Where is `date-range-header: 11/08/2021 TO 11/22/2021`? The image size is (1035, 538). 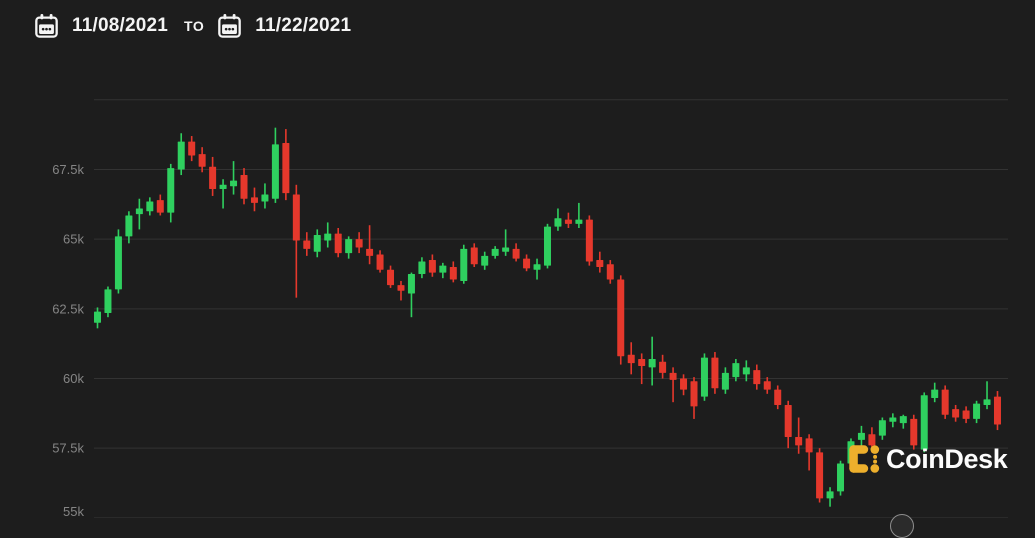
date-range-header: 11/08/2021 TO 11/22/2021 is located at coordinates (193, 26).